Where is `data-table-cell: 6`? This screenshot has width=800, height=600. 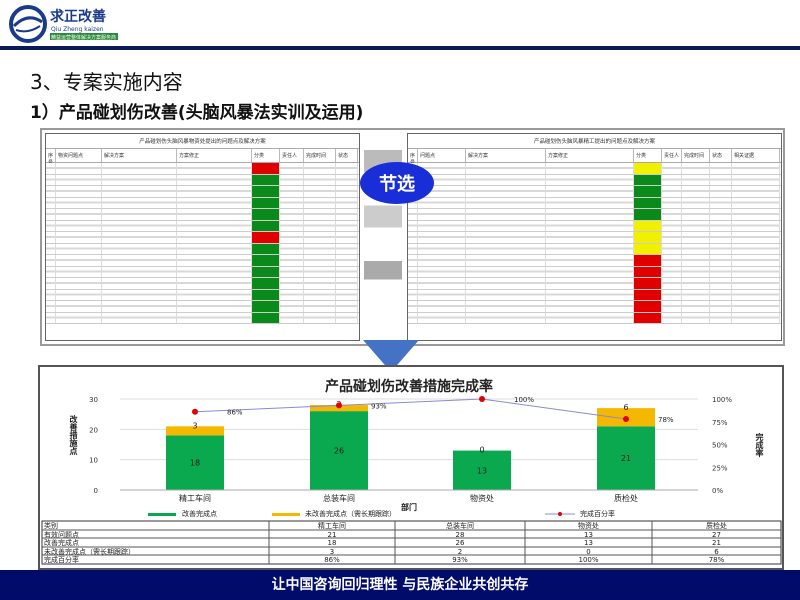 data-table-cell: 6 is located at coordinates (716, 552).